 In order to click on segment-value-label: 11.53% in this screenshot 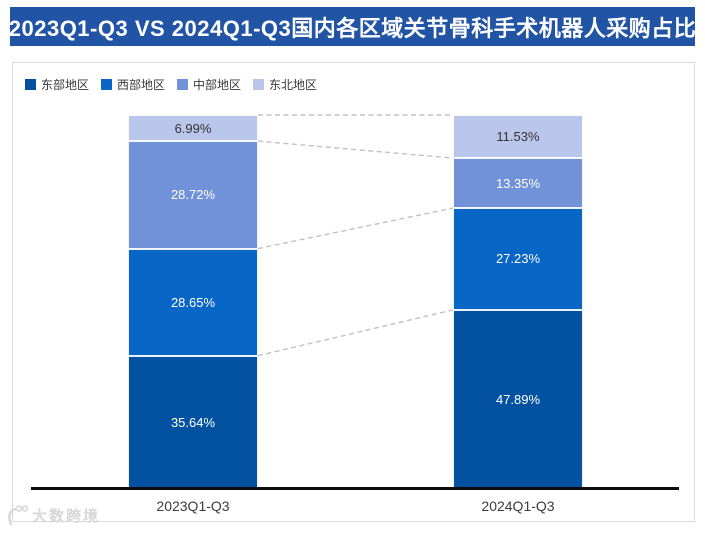, I will do `click(518, 137)`.